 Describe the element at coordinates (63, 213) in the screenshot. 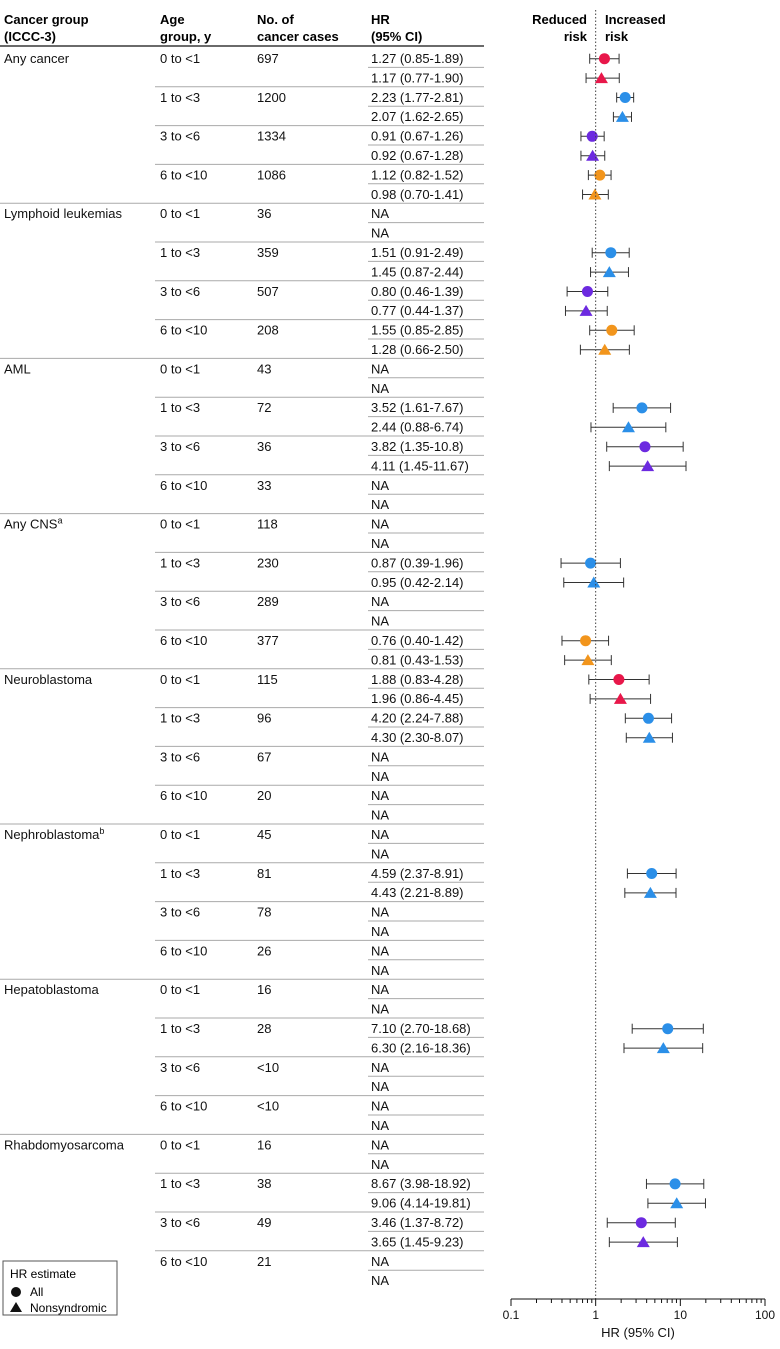

I see `group-name: Lymphoid leukemias` at that location.